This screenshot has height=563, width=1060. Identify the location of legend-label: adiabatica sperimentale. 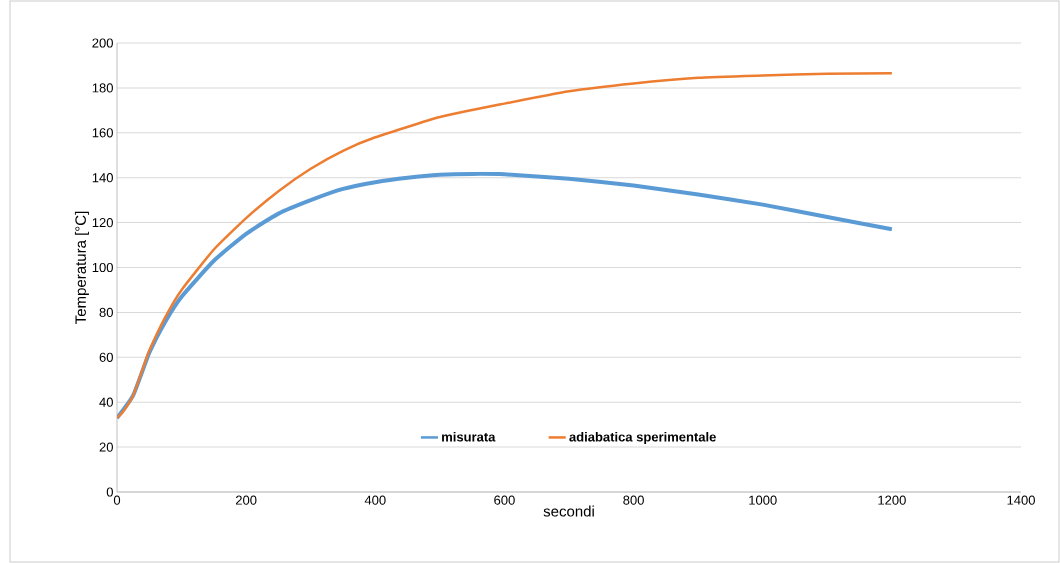
(642, 438).